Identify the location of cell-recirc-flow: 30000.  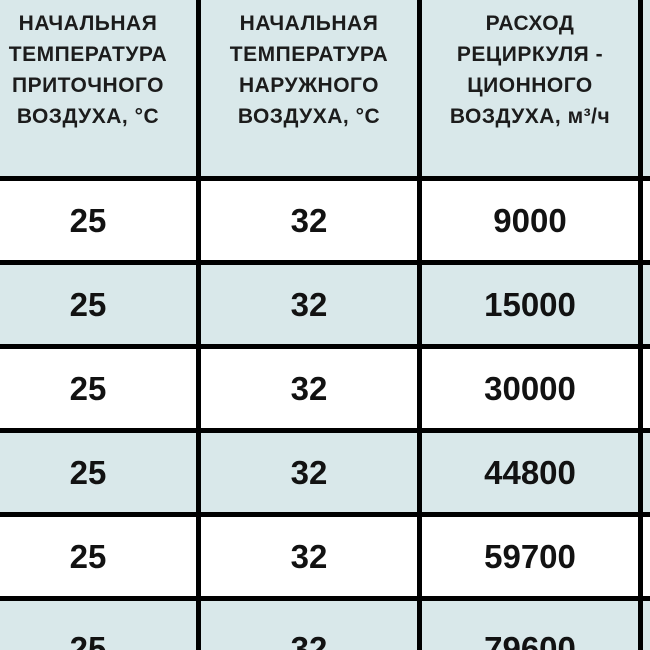
(530, 388).